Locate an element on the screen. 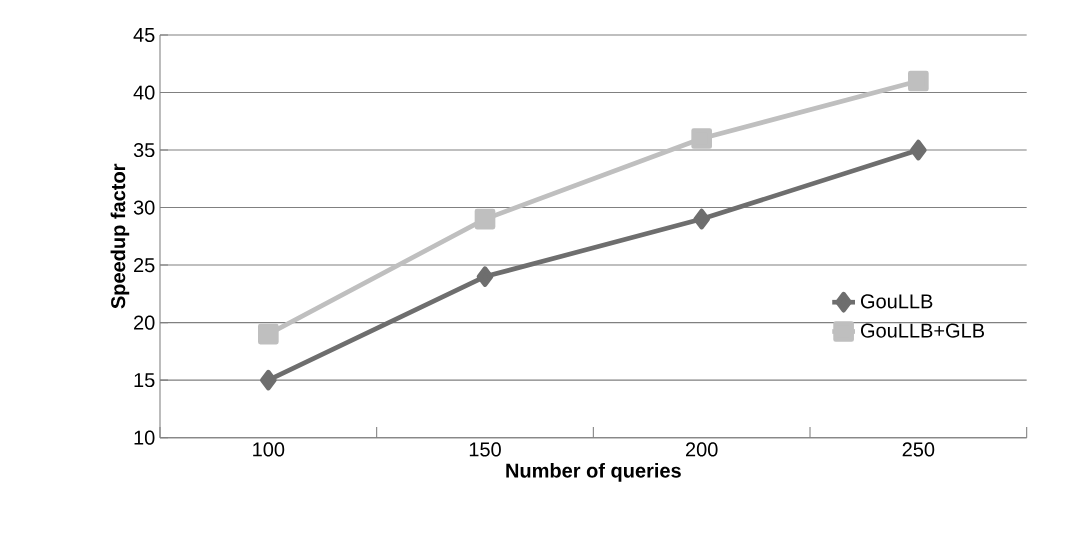 This screenshot has height=535, width=1066. y-tick-label: 35 is located at coordinates (144, 150).